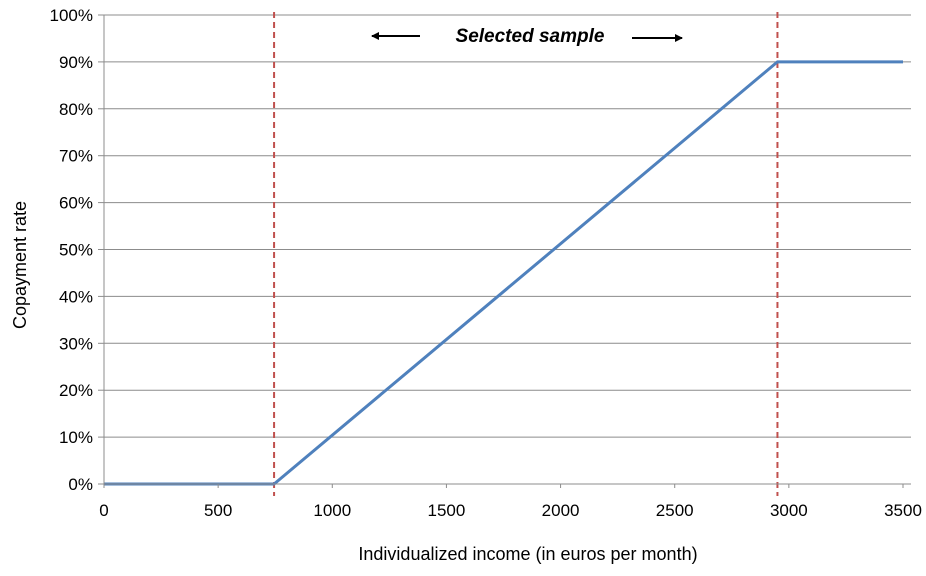  What do you see at coordinates (76, 296) in the screenshot?
I see `y-tick-label: 40%` at bounding box center [76, 296].